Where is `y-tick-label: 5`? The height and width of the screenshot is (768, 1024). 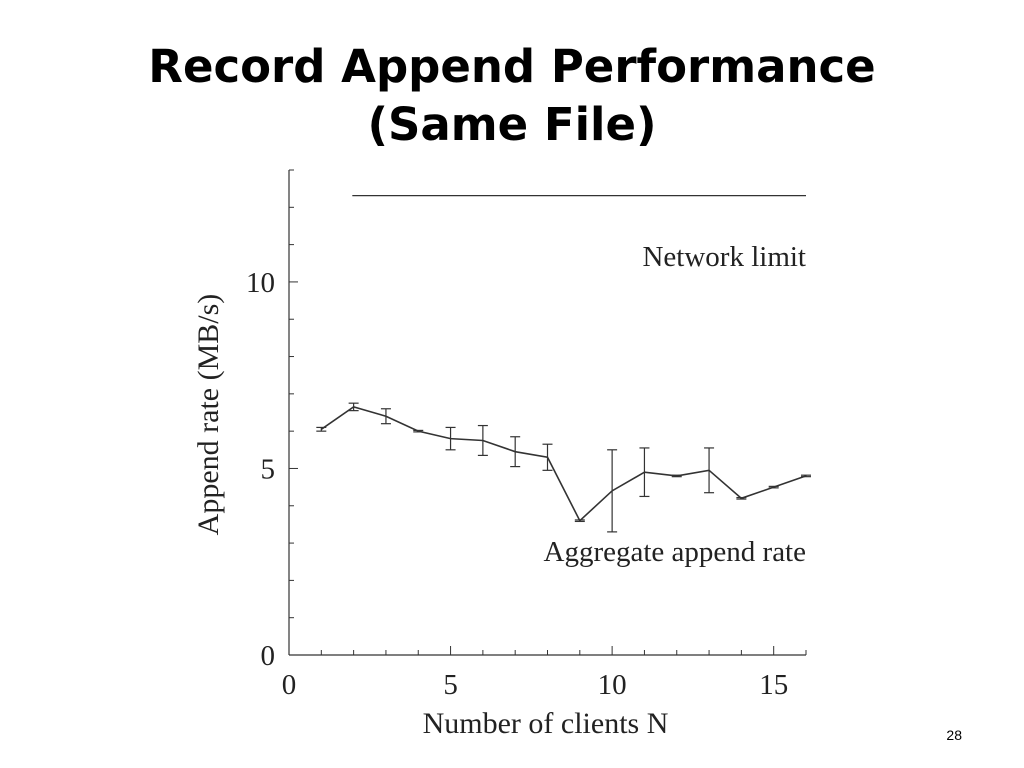
y-tick-label: 5 is located at coordinates (268, 469).